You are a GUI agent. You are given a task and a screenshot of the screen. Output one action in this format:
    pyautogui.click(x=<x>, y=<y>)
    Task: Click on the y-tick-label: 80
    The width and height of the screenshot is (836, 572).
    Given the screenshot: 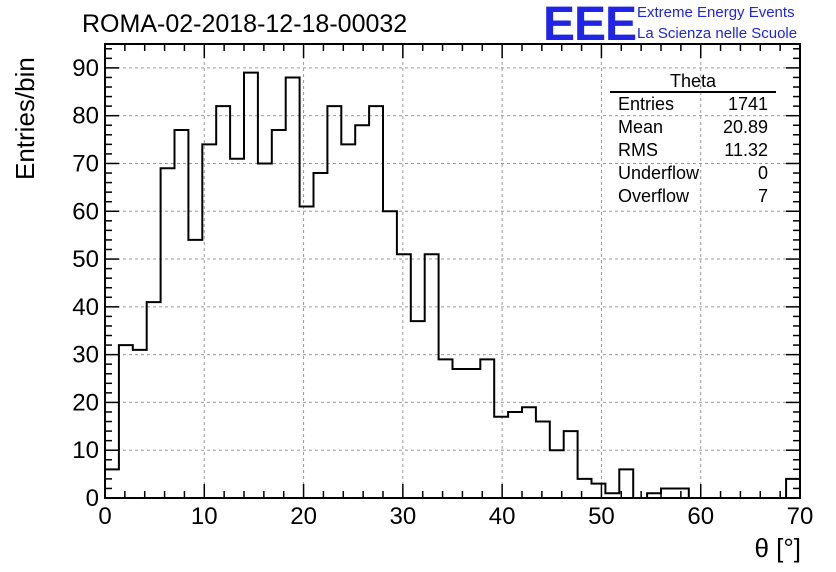 What is the action you would take?
    pyautogui.click(x=85, y=116)
    